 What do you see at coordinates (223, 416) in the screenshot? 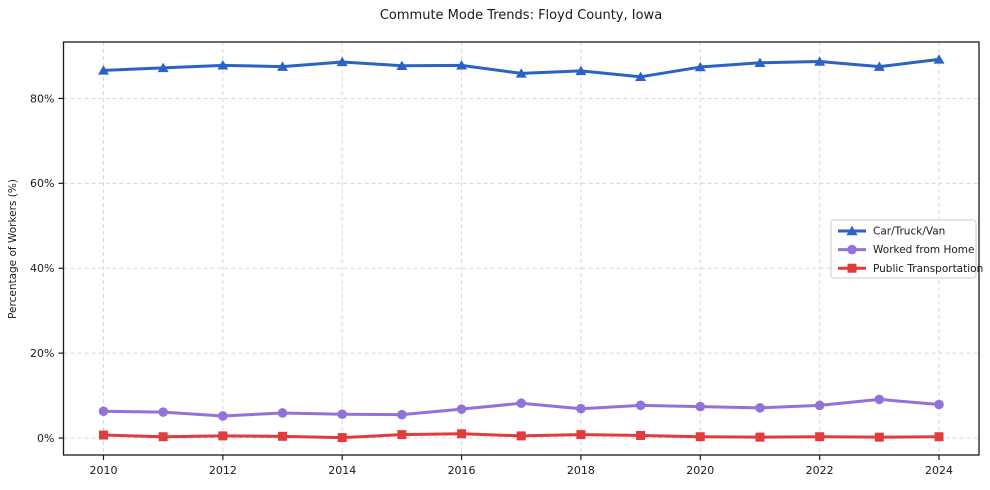
I see `marker-worked-from-home-2012` at bounding box center [223, 416].